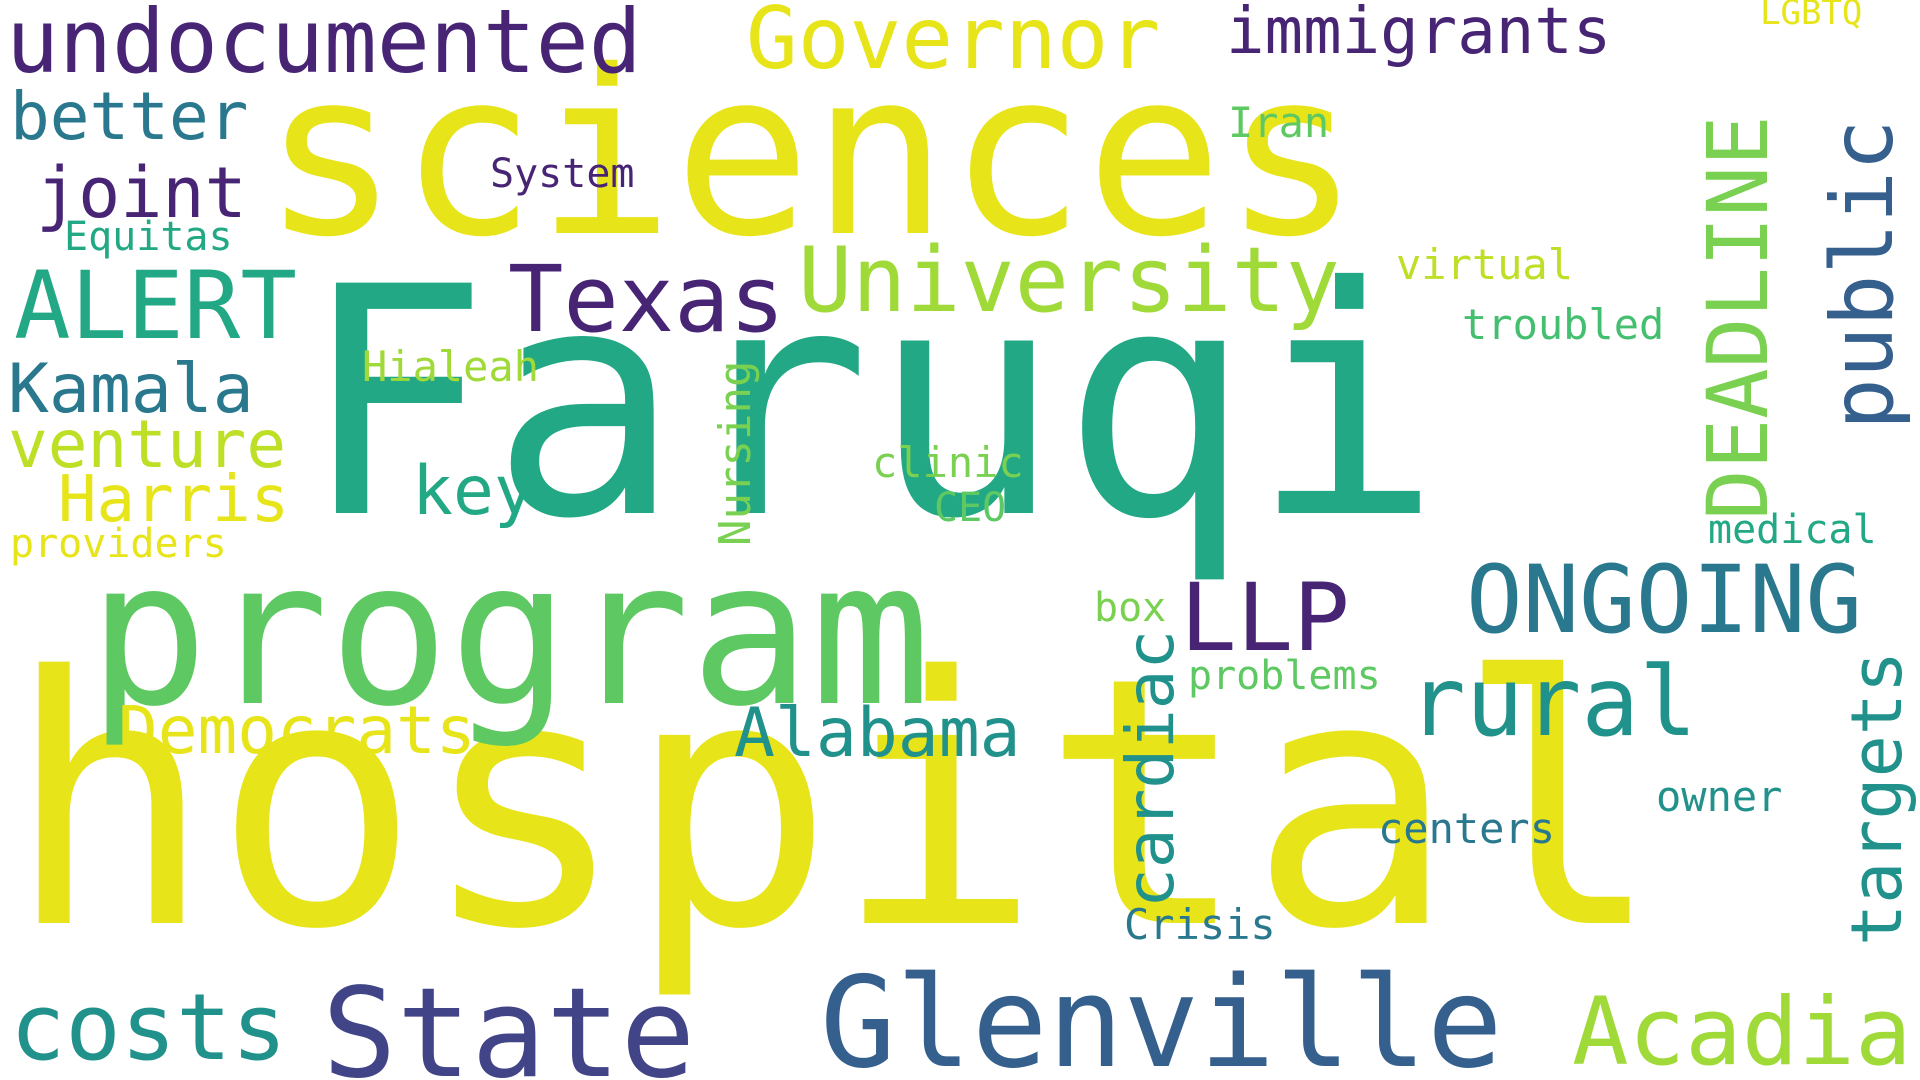  What do you see at coordinates (948, 462) in the screenshot?
I see `word-clinic: clinic` at bounding box center [948, 462].